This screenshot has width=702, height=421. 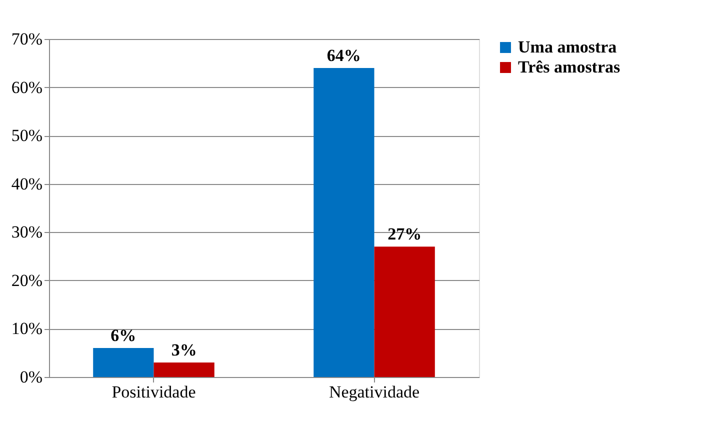 I want to click on y-tick-label: 70%, so click(x=26, y=39).